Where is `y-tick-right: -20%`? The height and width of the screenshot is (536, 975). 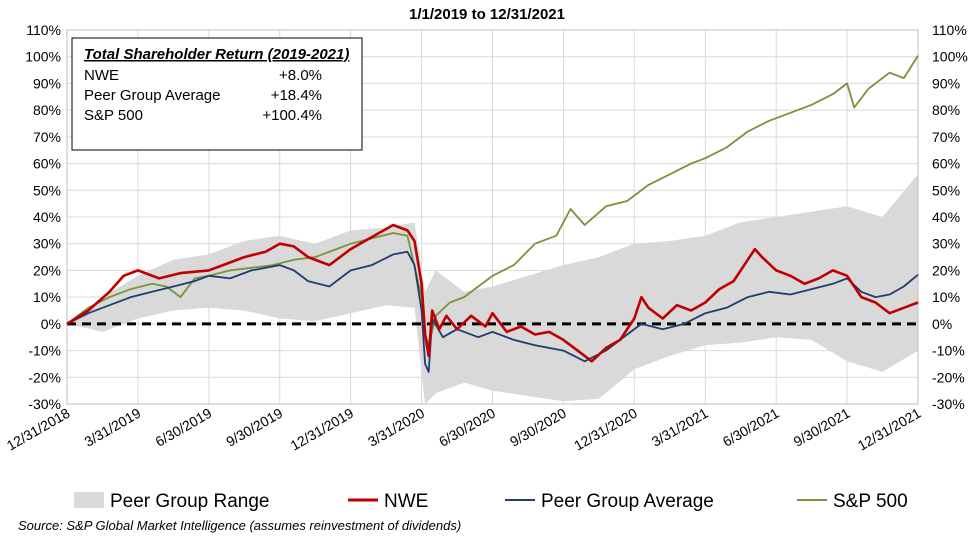 y-tick-right: -20% is located at coordinates (948, 377).